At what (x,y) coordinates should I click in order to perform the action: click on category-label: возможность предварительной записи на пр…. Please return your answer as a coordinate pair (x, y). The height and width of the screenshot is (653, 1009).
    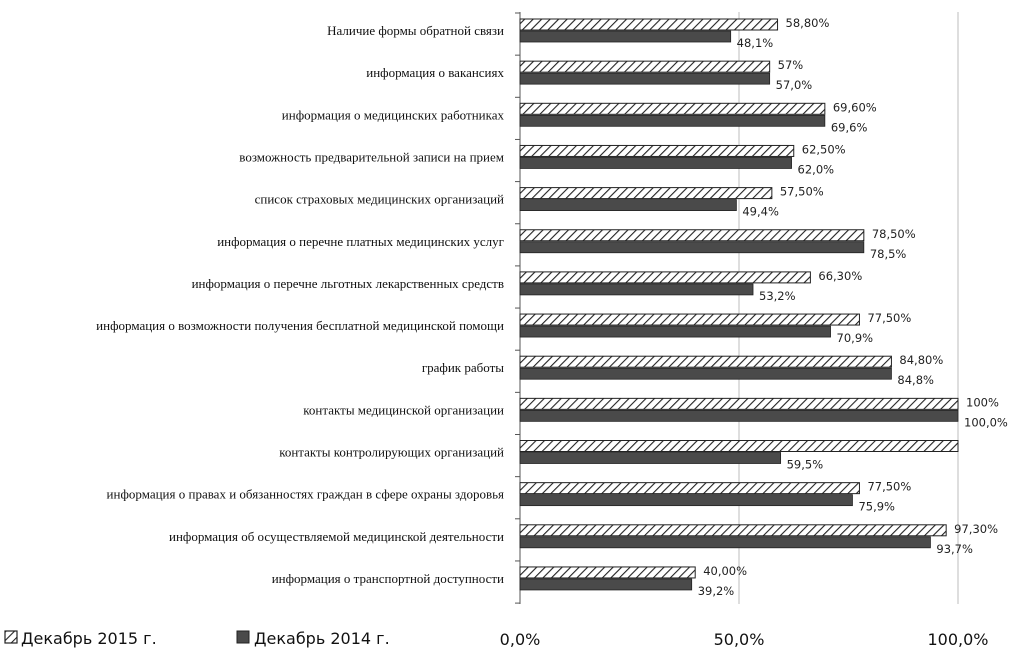
    Looking at the image, I should click on (371, 156).